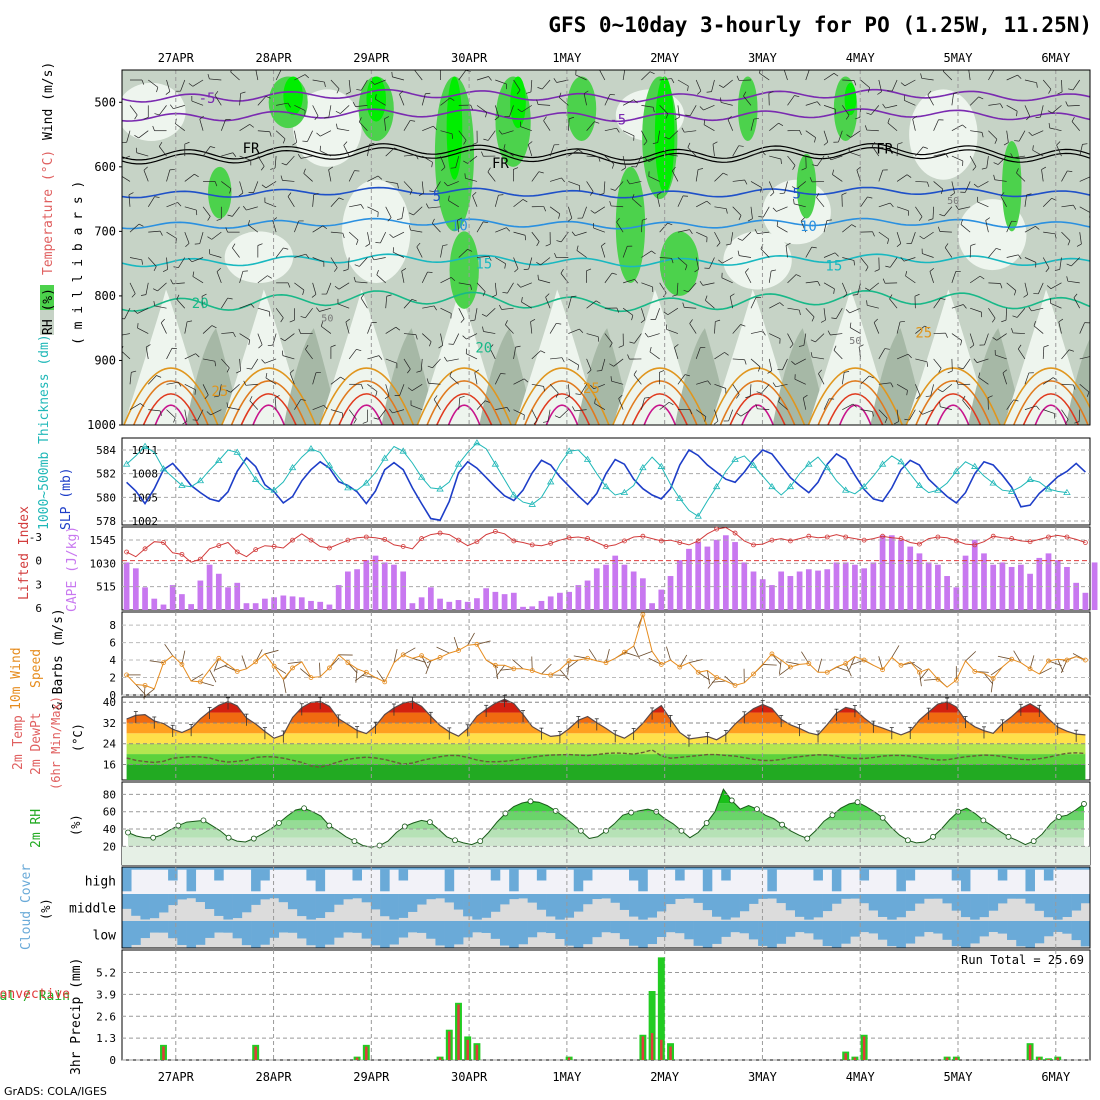 The height and width of the screenshot is (1100, 1100). Describe the element at coordinates (606, 842) in the screenshot. I see `rh-band` at that location.